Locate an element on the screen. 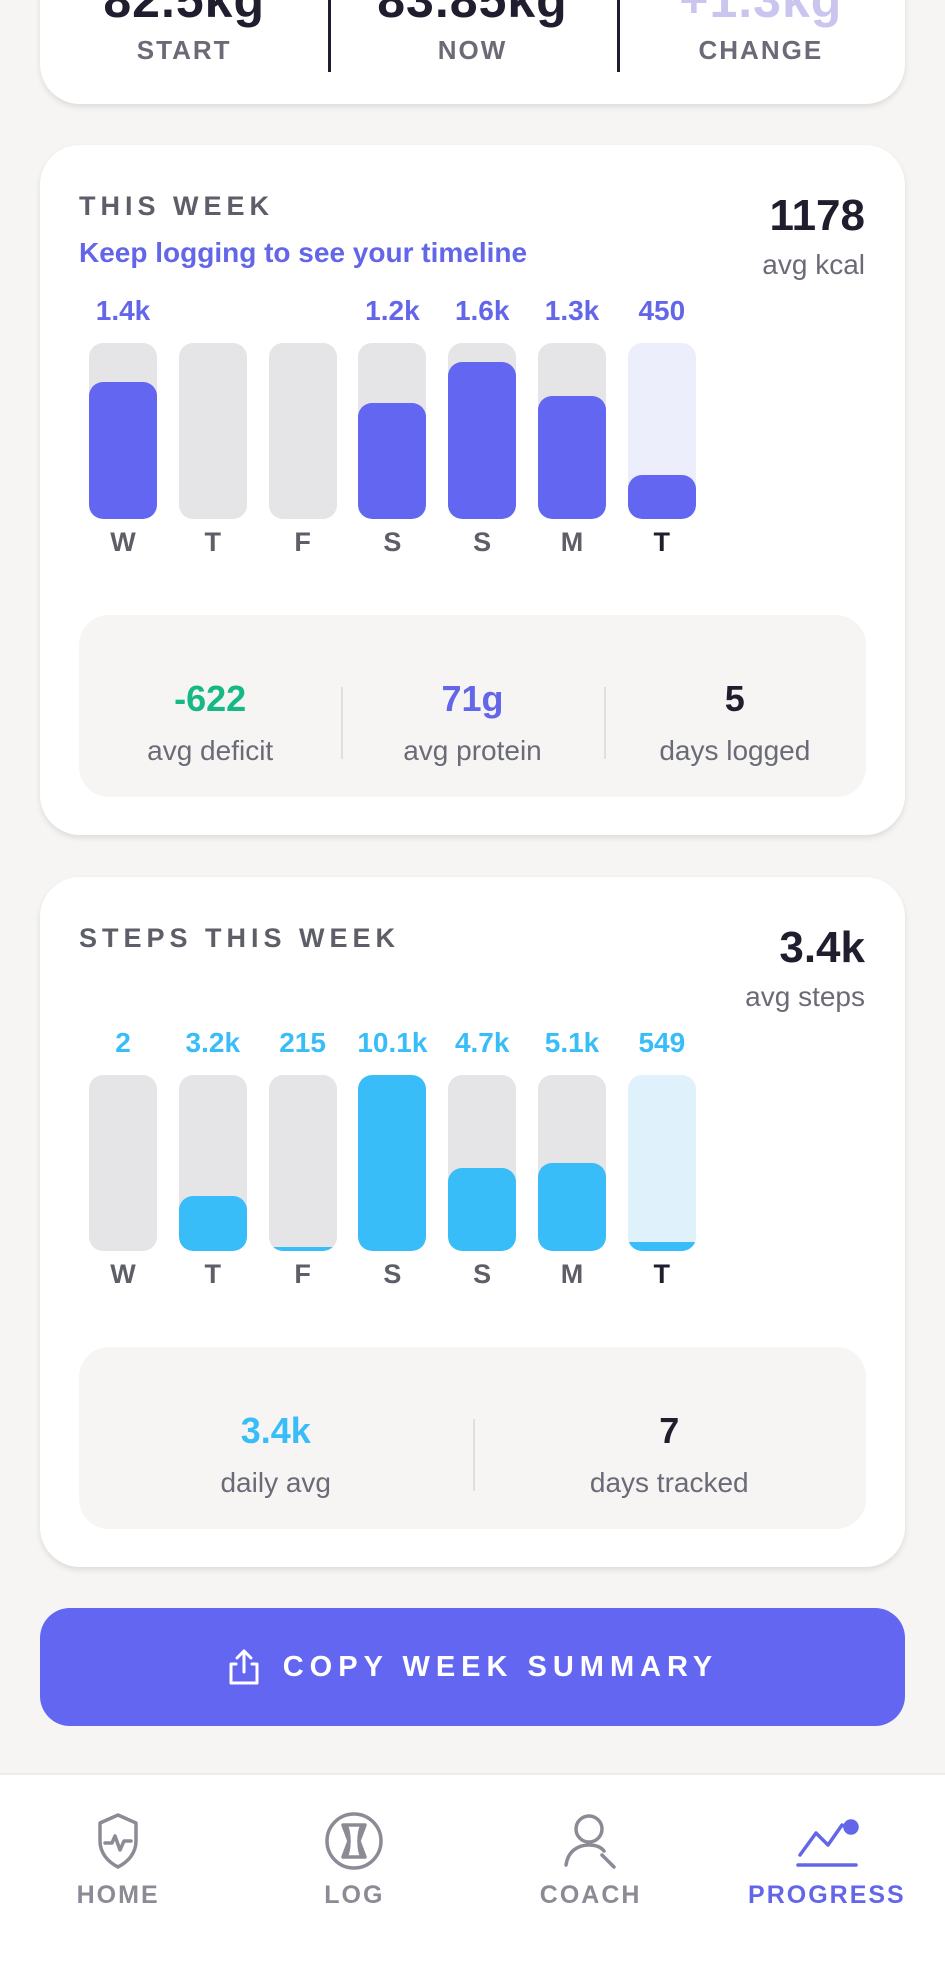 This screenshot has width=945, height=1963. weight-now: 83.85kg NOW is located at coordinates (472, 52).